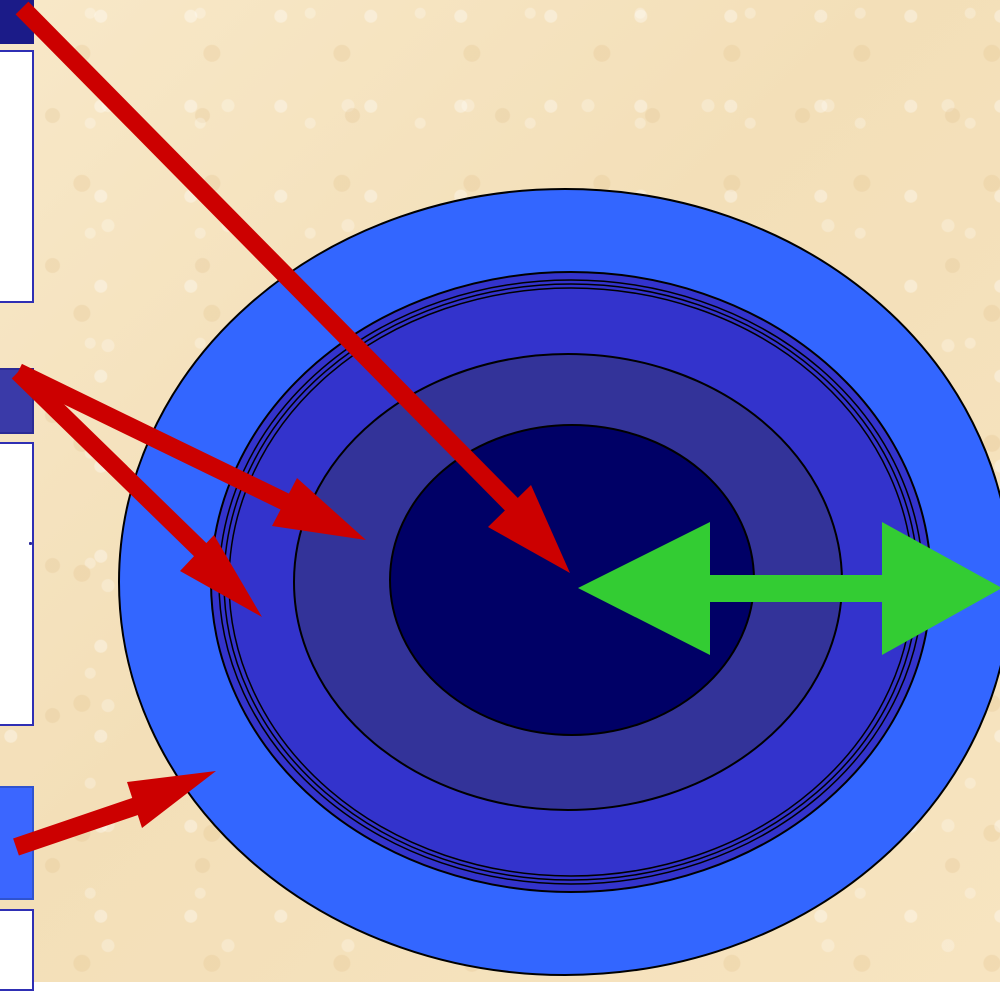 This screenshot has width=1000, height=991. I want to click on red-arrowhead-third-ring, so click(319, 509).